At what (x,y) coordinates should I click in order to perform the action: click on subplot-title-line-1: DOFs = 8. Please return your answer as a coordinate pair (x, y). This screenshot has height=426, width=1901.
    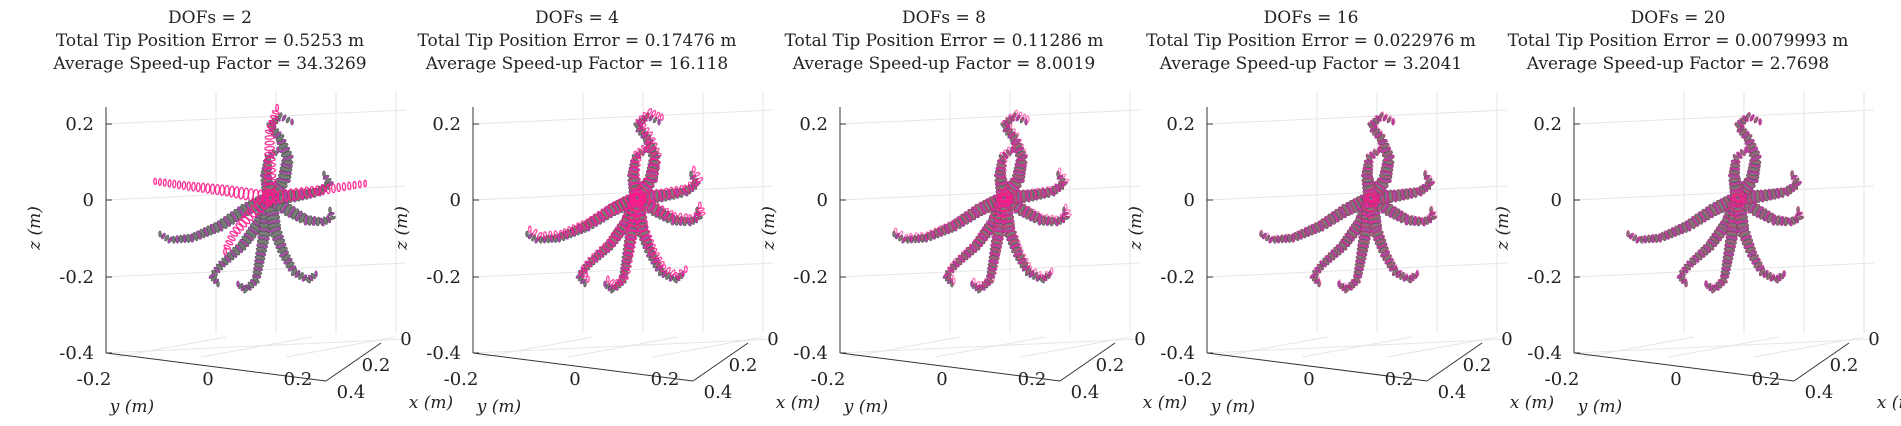
    Looking at the image, I should click on (944, 18).